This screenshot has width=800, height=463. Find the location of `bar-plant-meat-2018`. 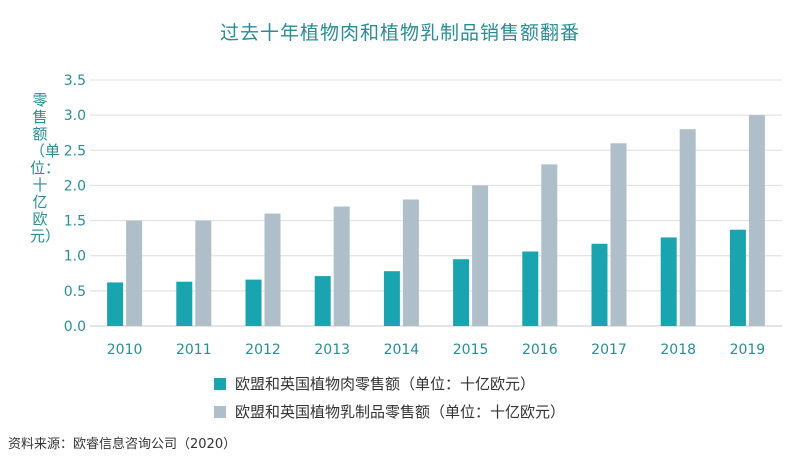

bar-plant-meat-2018 is located at coordinates (668, 281).